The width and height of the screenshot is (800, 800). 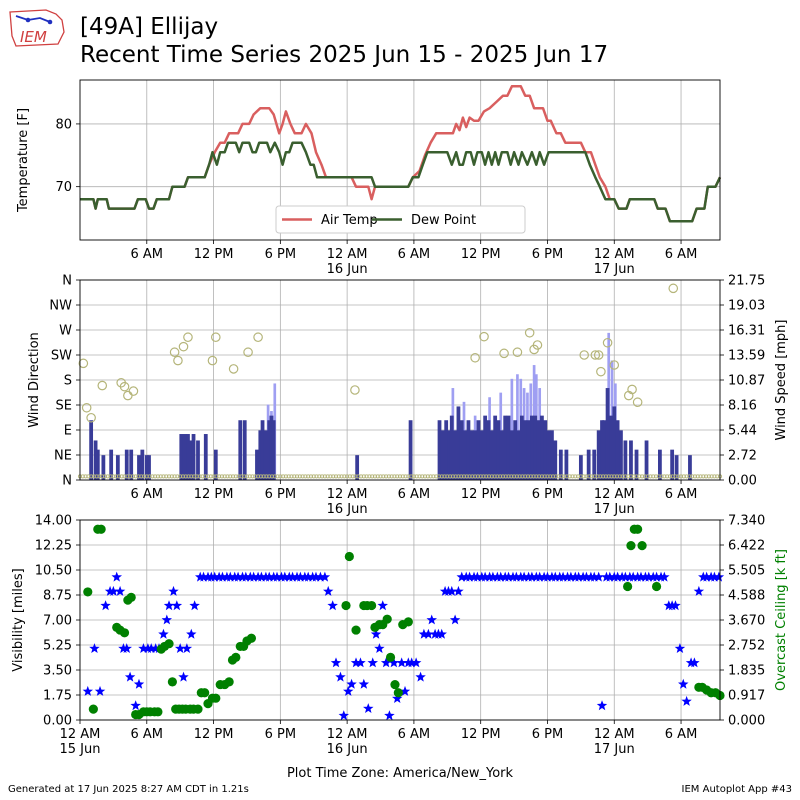 I want to click on y2-tick-label: 0.917, so click(x=746, y=696).